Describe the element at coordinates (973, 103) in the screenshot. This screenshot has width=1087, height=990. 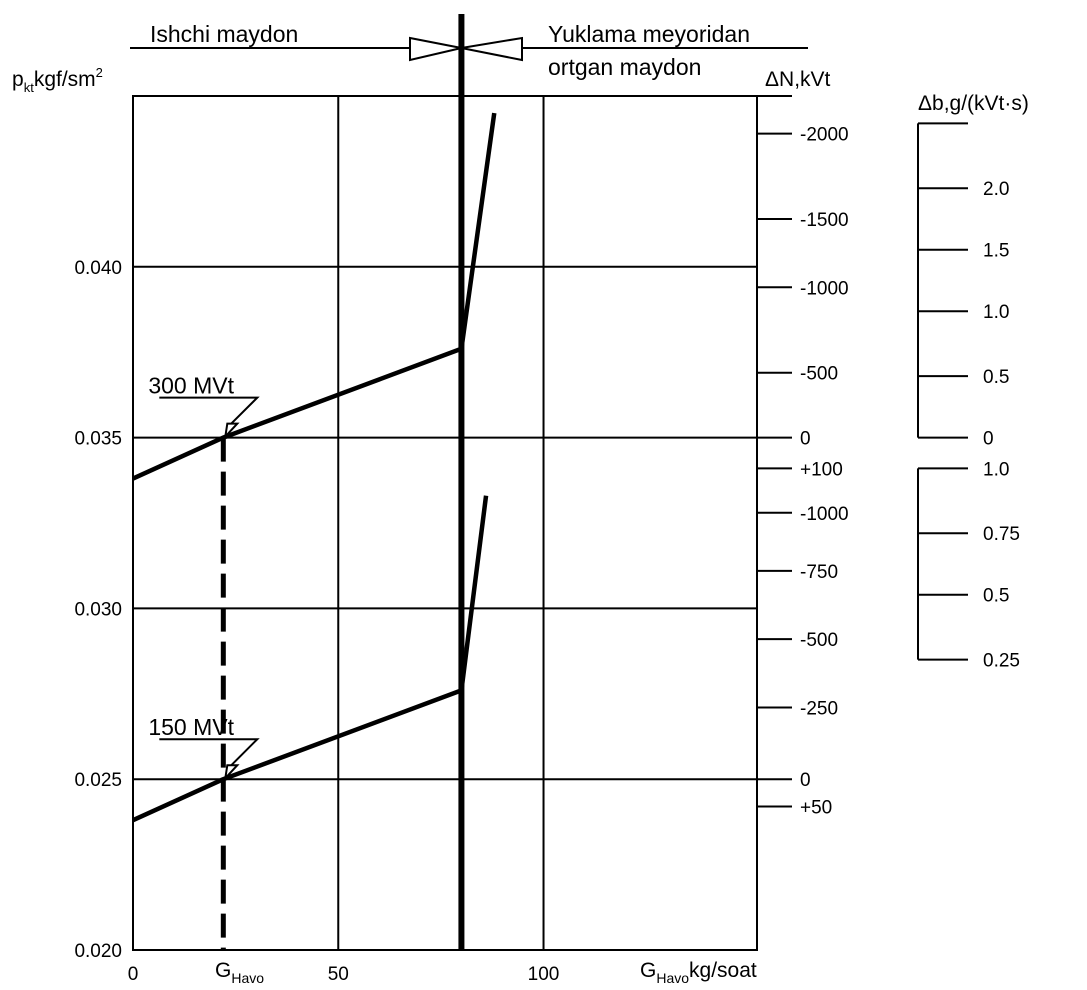
I see `db-axis-label: Δb,g/(kVt·s)` at that location.